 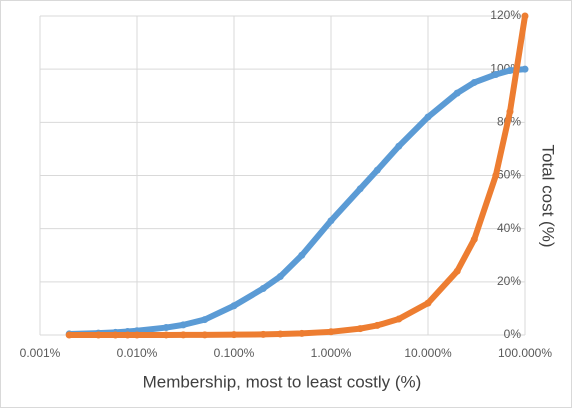 I want to click on x-tick-label: 100.000%, so click(x=525, y=353).